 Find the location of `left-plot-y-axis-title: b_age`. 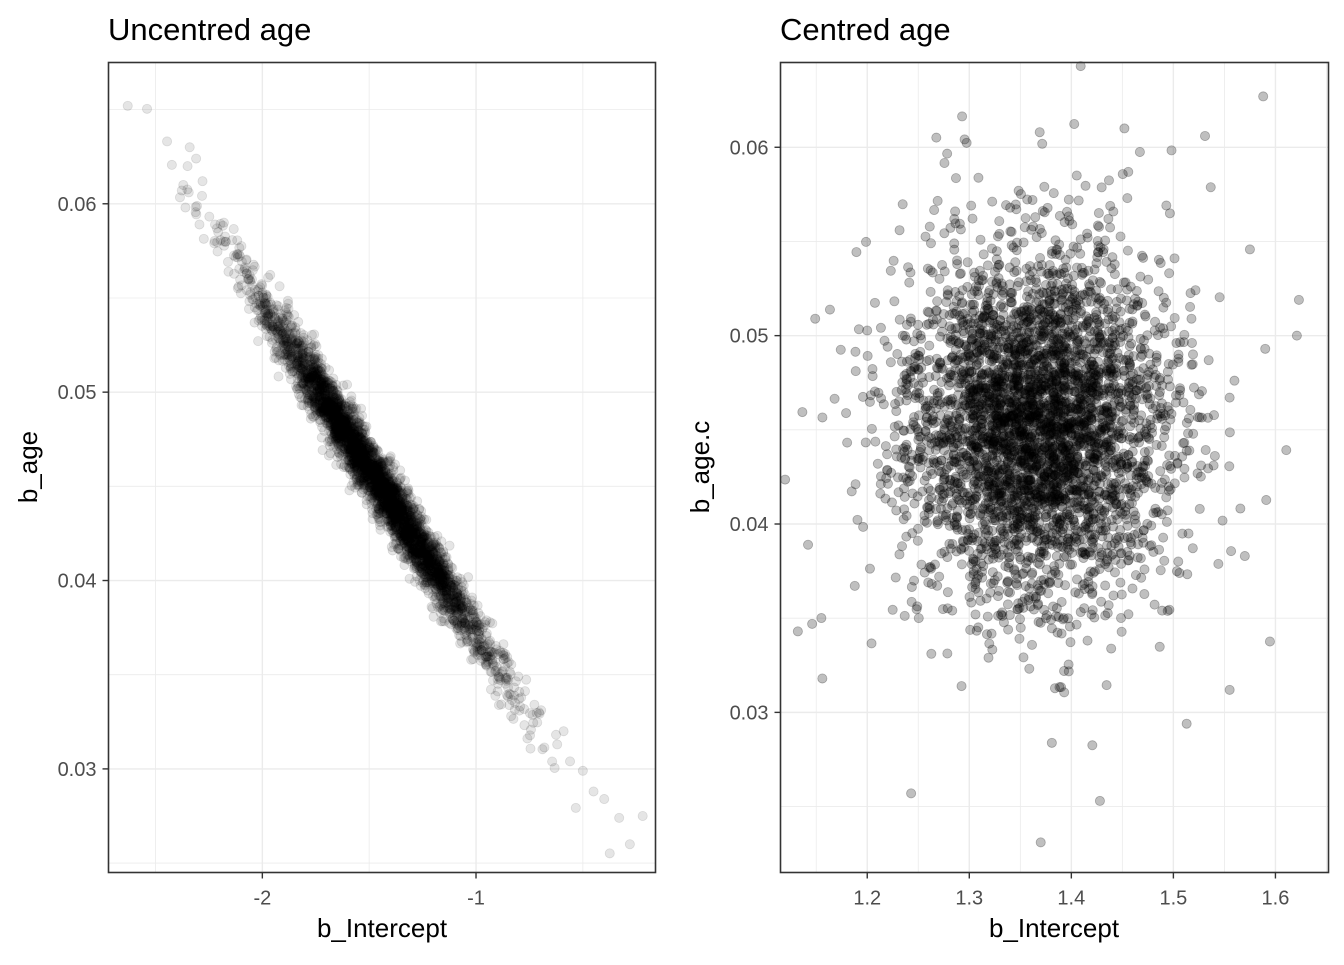

left-plot-y-axis-title: b_age is located at coordinates (28, 467).